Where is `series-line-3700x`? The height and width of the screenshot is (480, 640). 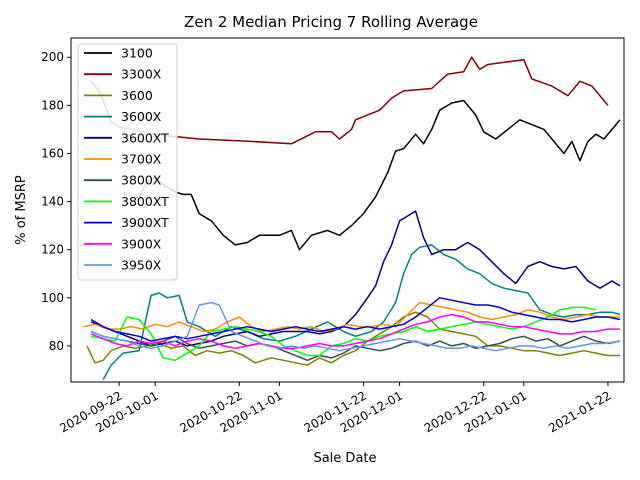 series-line-3700x is located at coordinates (351, 317).